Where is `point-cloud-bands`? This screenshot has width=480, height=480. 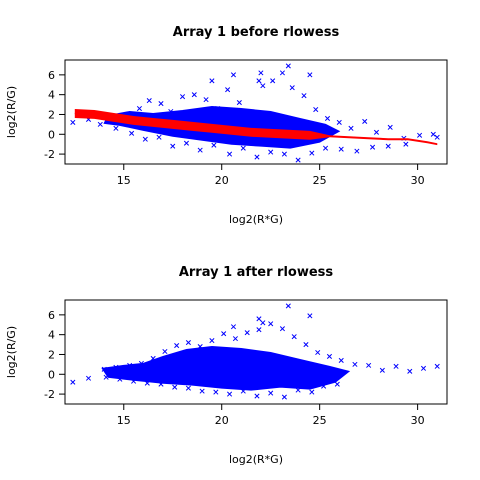 point-cloud-bands is located at coordinates (226, 368).